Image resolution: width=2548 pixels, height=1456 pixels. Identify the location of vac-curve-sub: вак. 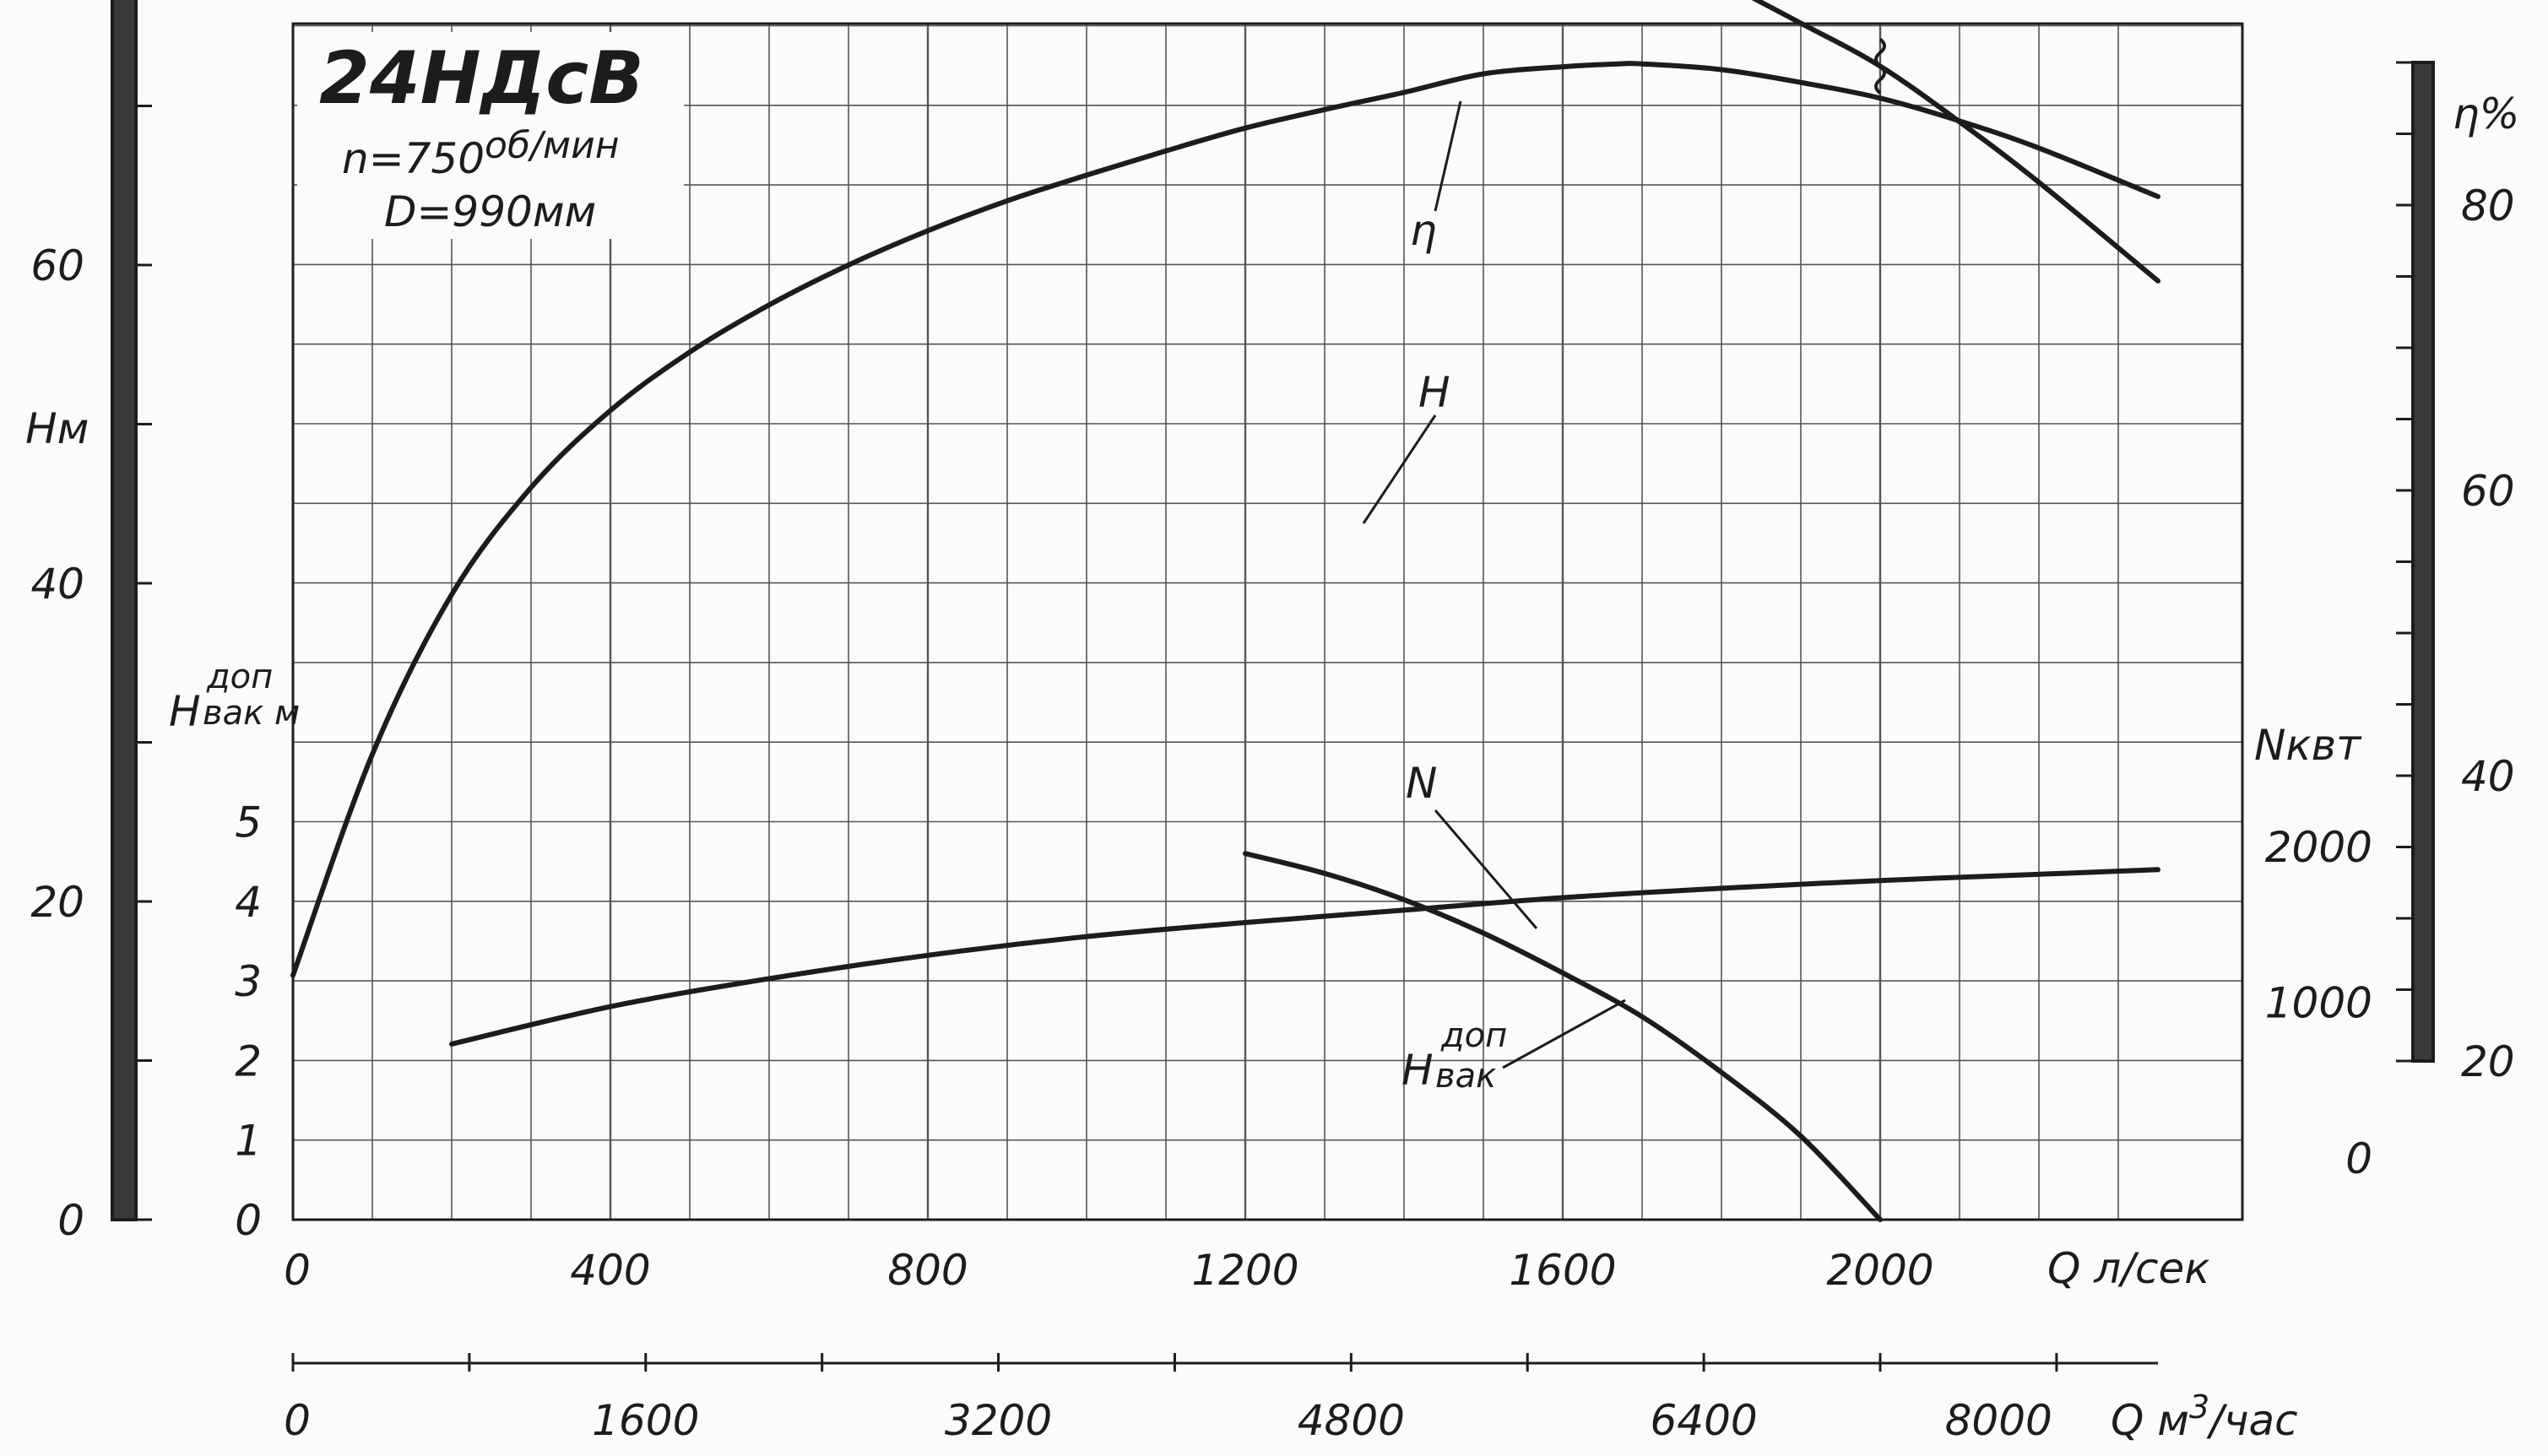
(1465, 1076).